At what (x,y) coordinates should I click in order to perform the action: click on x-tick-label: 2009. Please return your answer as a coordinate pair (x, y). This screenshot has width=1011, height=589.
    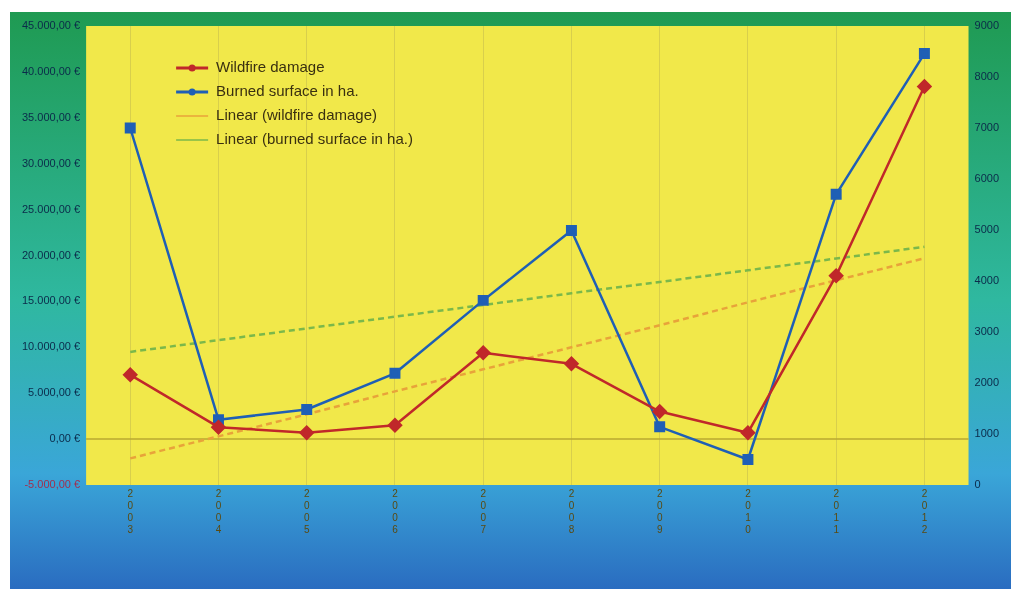
    Looking at the image, I should click on (659, 511).